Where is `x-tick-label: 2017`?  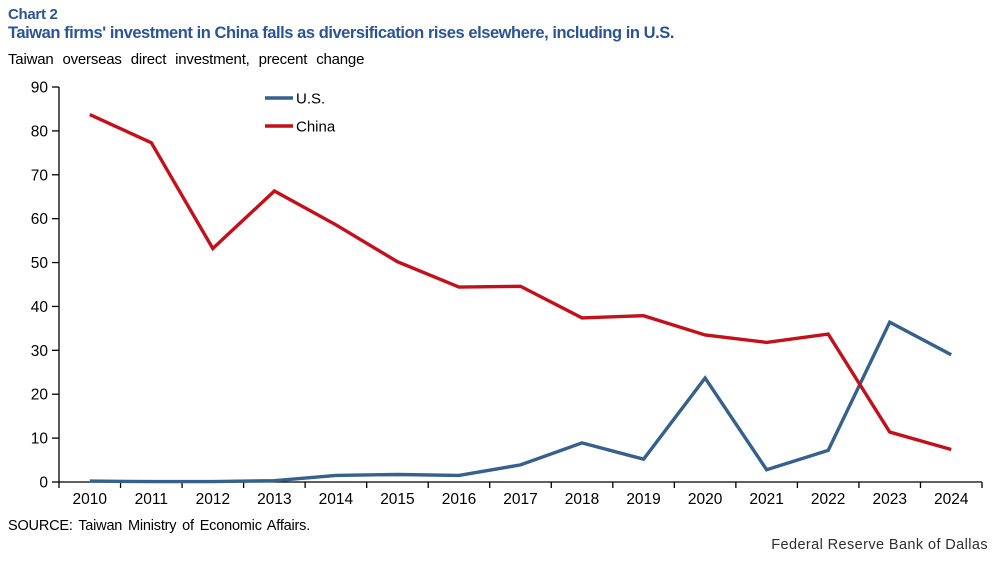 x-tick-label: 2017 is located at coordinates (520, 499).